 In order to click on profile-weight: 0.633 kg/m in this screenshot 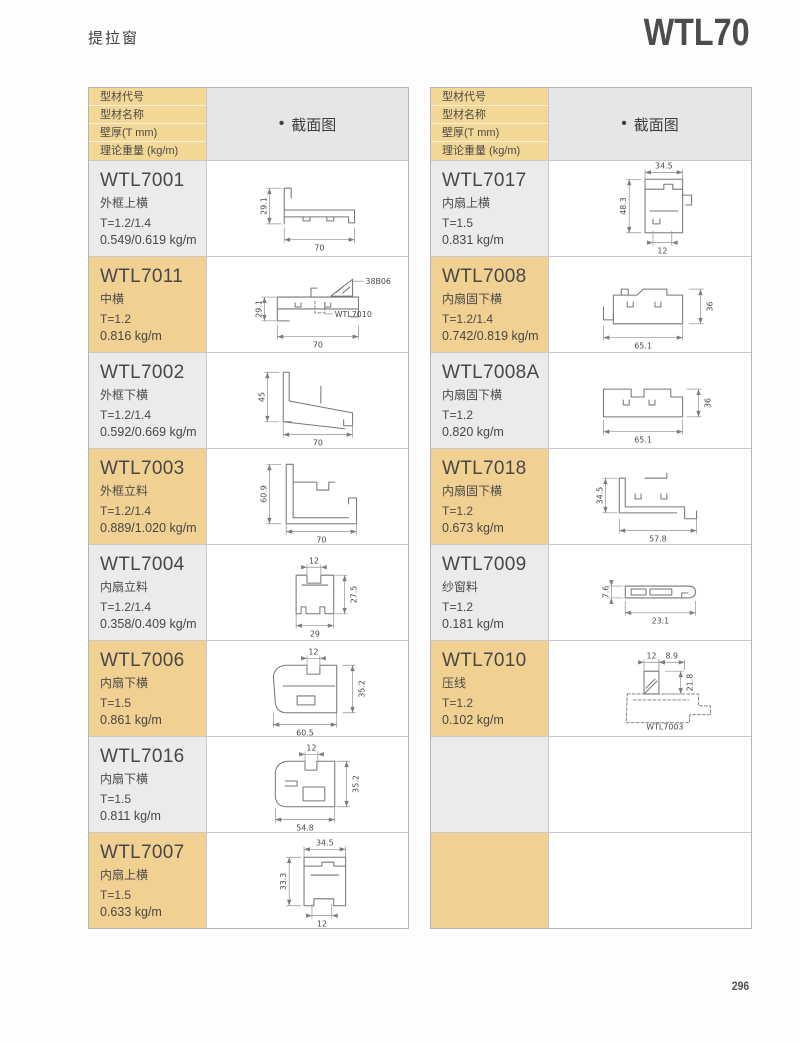, I will do `click(131, 912)`.